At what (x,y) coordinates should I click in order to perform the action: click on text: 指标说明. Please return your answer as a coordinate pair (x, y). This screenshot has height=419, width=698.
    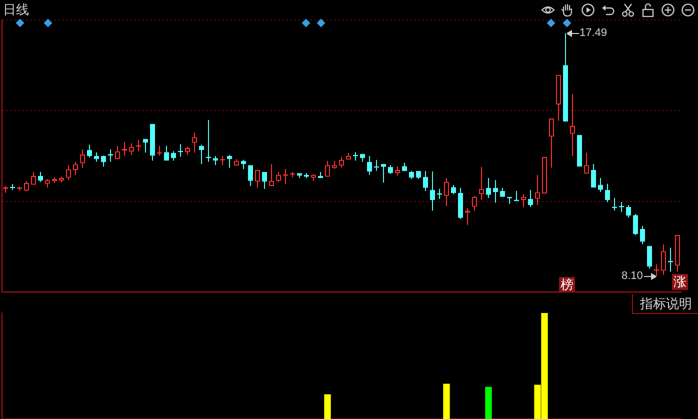
    Looking at the image, I should click on (665, 304).